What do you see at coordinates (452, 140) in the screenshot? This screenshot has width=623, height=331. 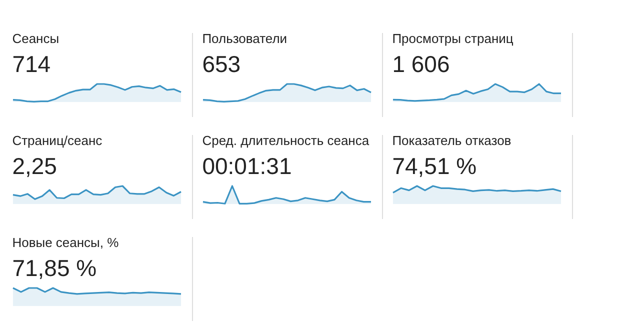 I see `chart-title: Показатель отказов` at bounding box center [452, 140].